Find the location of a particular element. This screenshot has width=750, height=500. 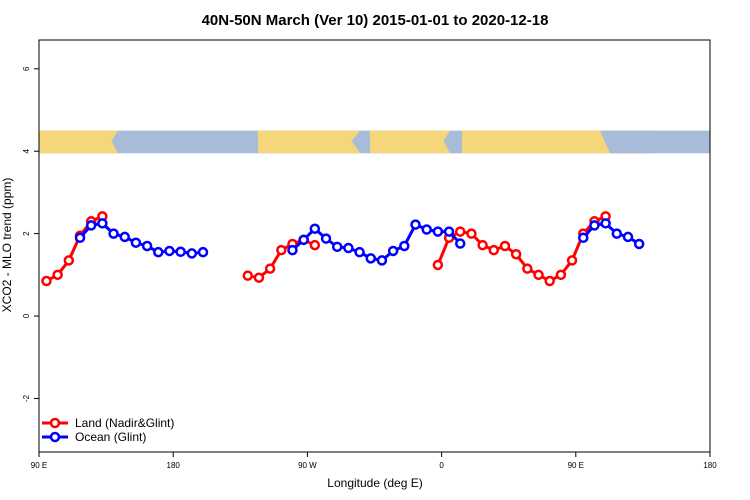

y-axis-label: XCO2 - MLO trend (ppm) is located at coordinates (7, 245).